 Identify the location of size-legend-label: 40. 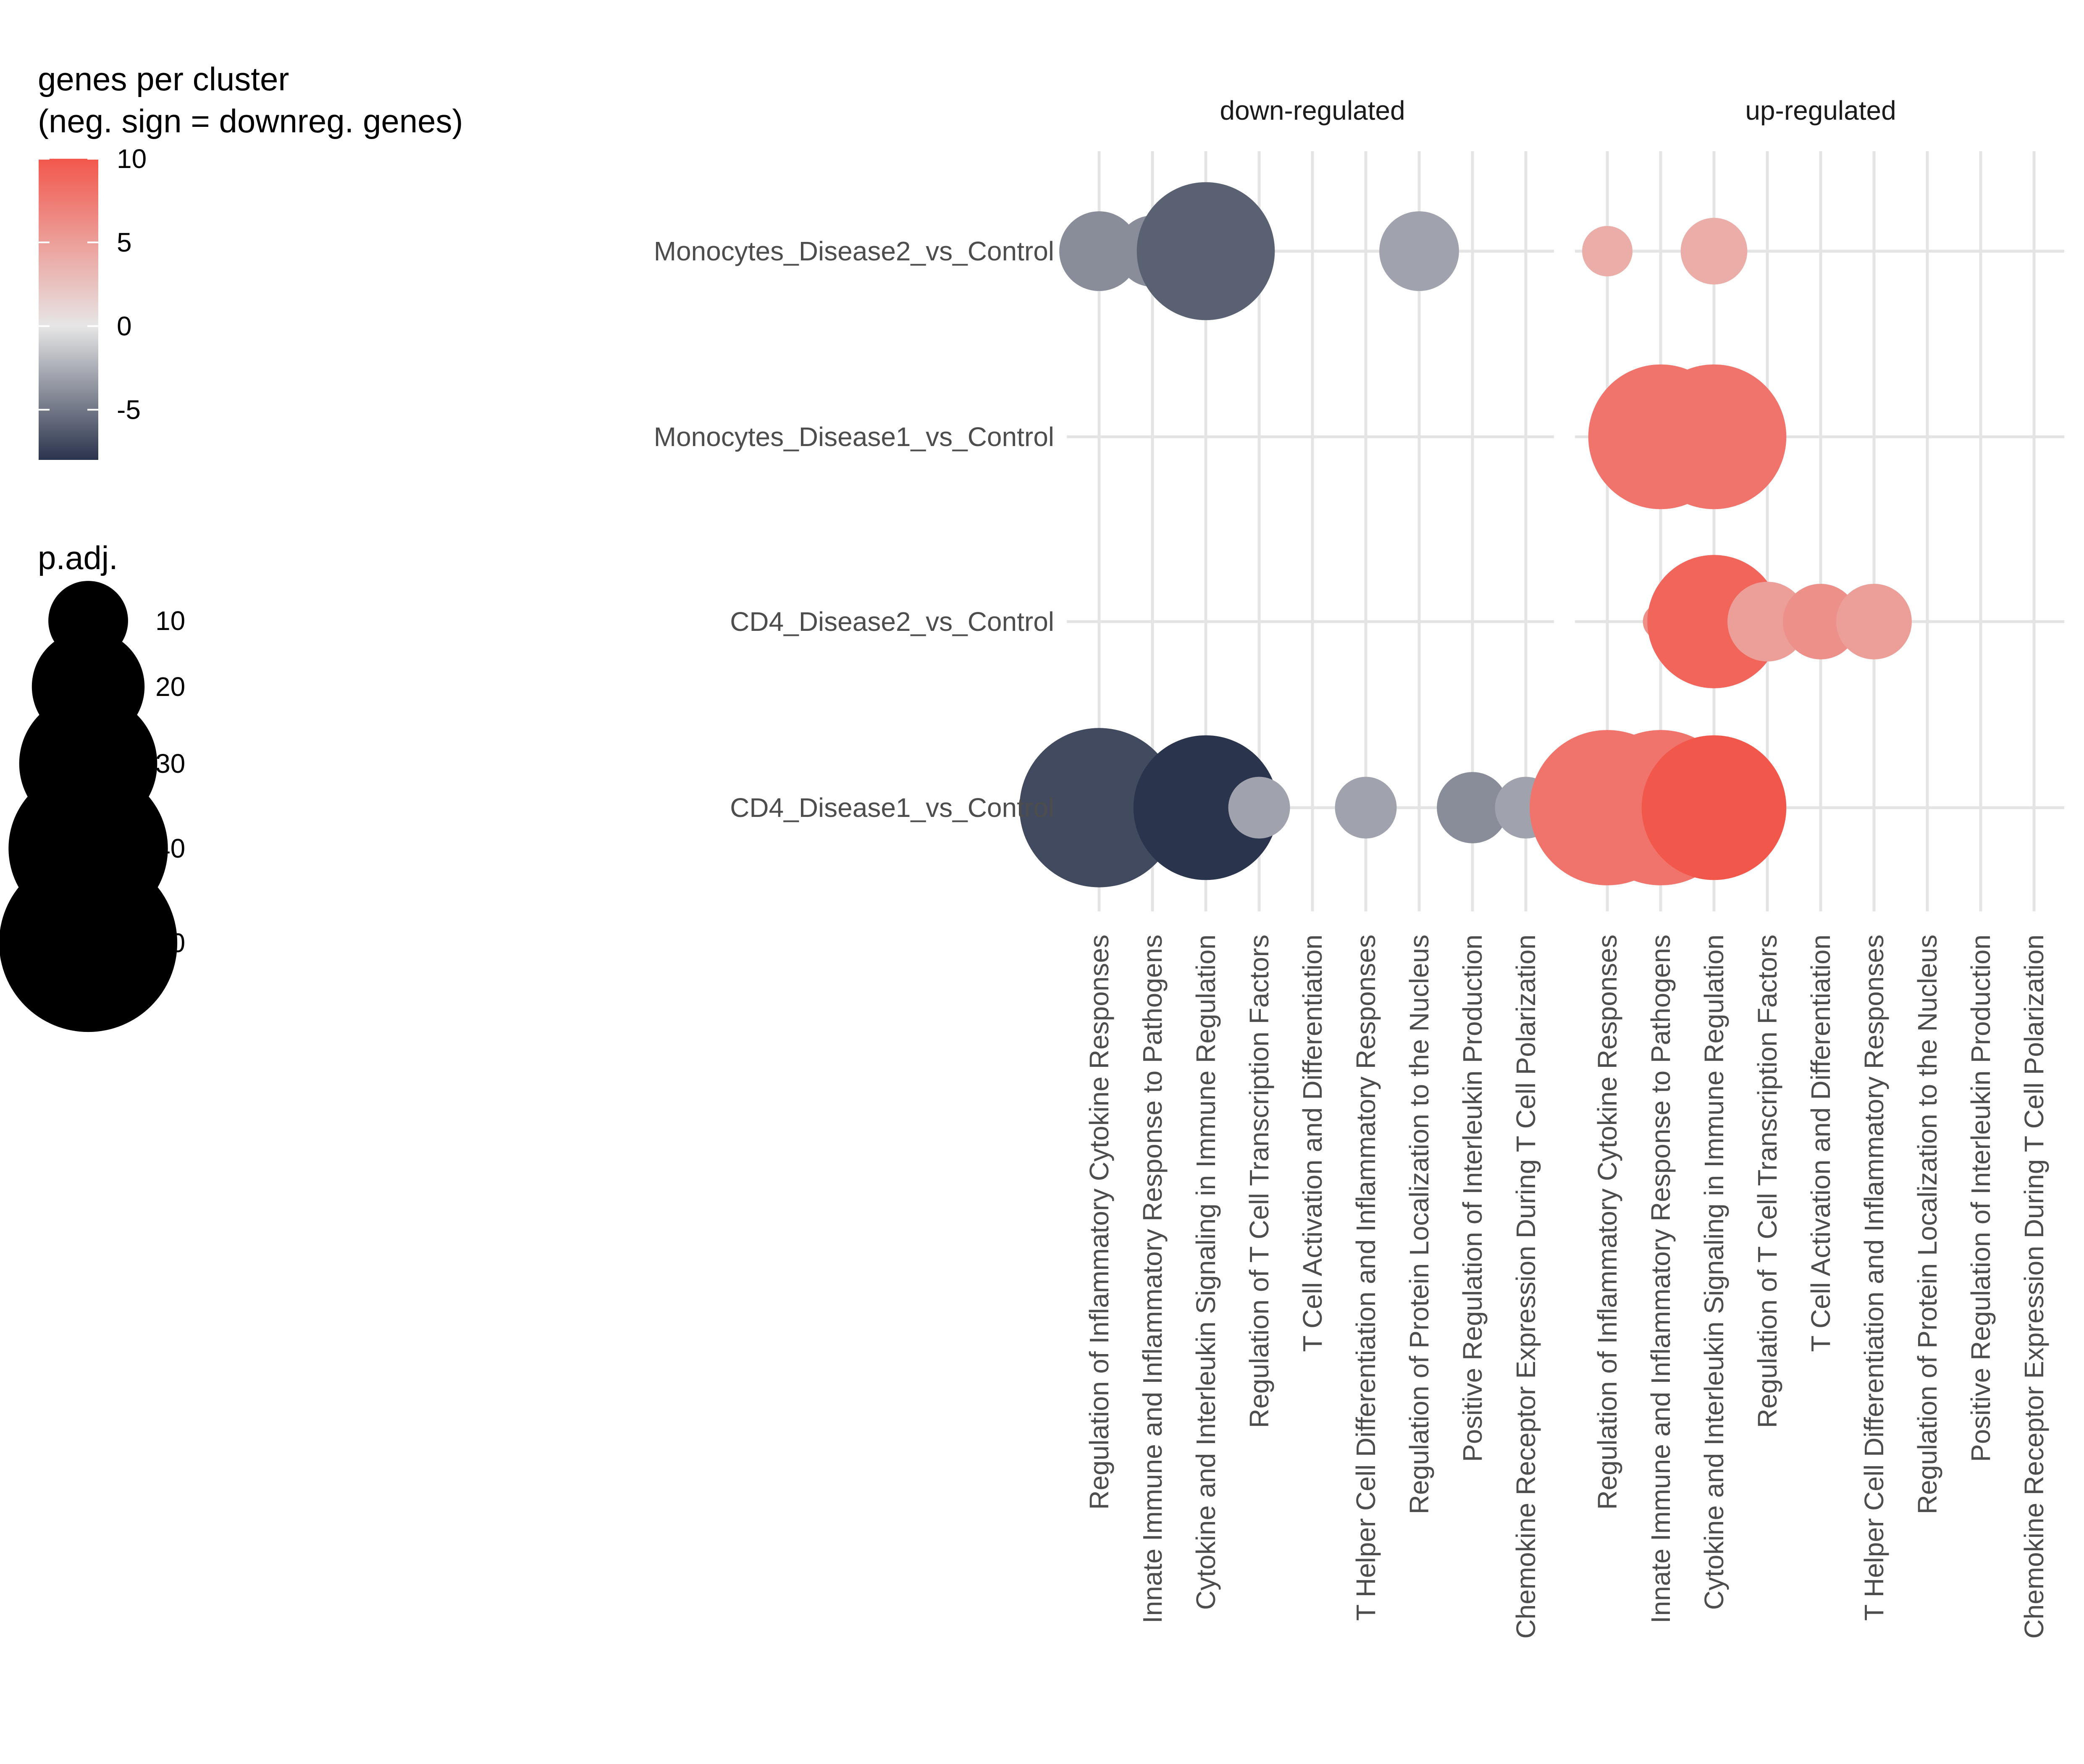
(170, 848).